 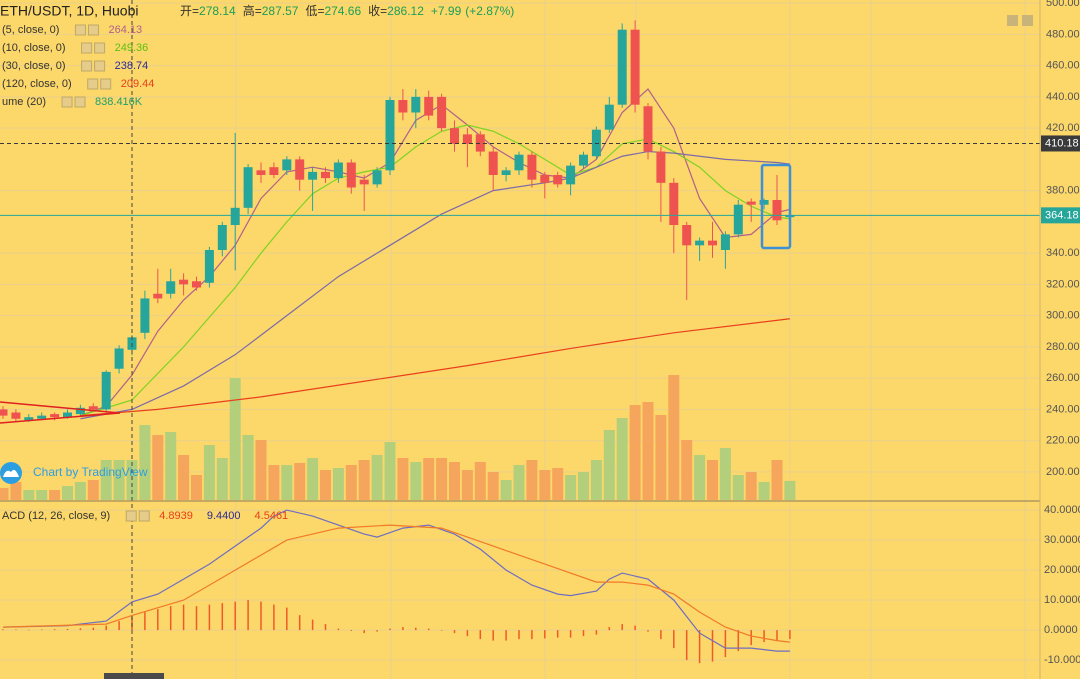 What do you see at coordinates (272, 516) in the screenshot?
I see `legend-value: 4.5461` at bounding box center [272, 516].